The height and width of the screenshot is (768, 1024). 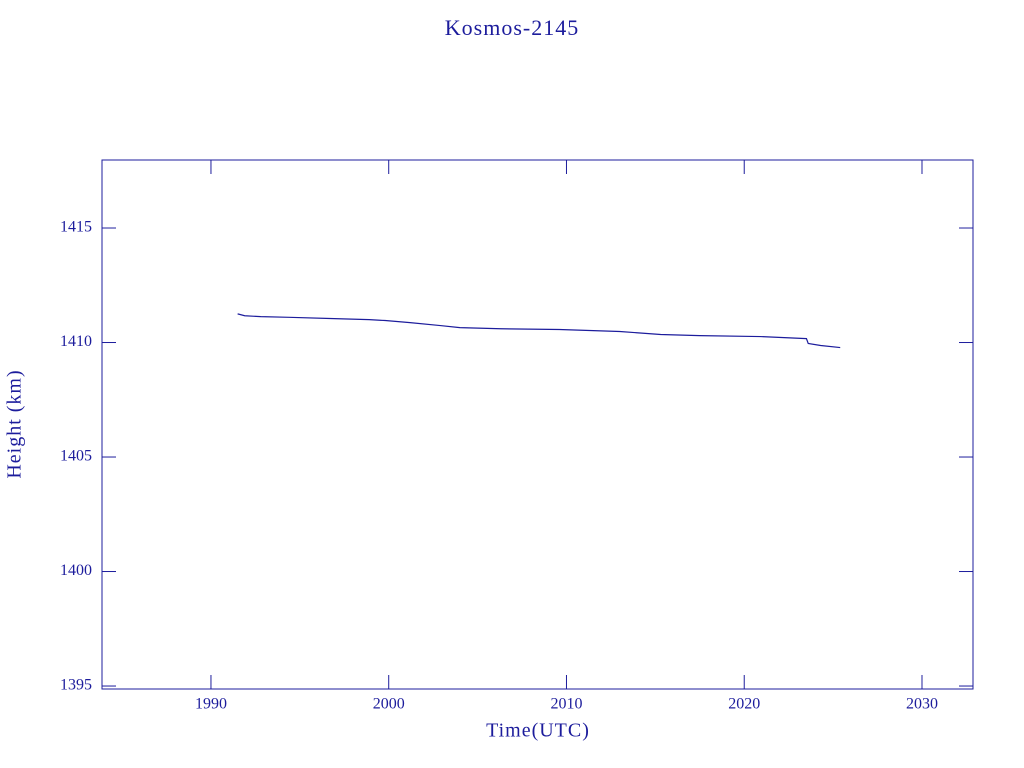 I want to click on y-axis-label: Height (km), so click(x=15, y=423).